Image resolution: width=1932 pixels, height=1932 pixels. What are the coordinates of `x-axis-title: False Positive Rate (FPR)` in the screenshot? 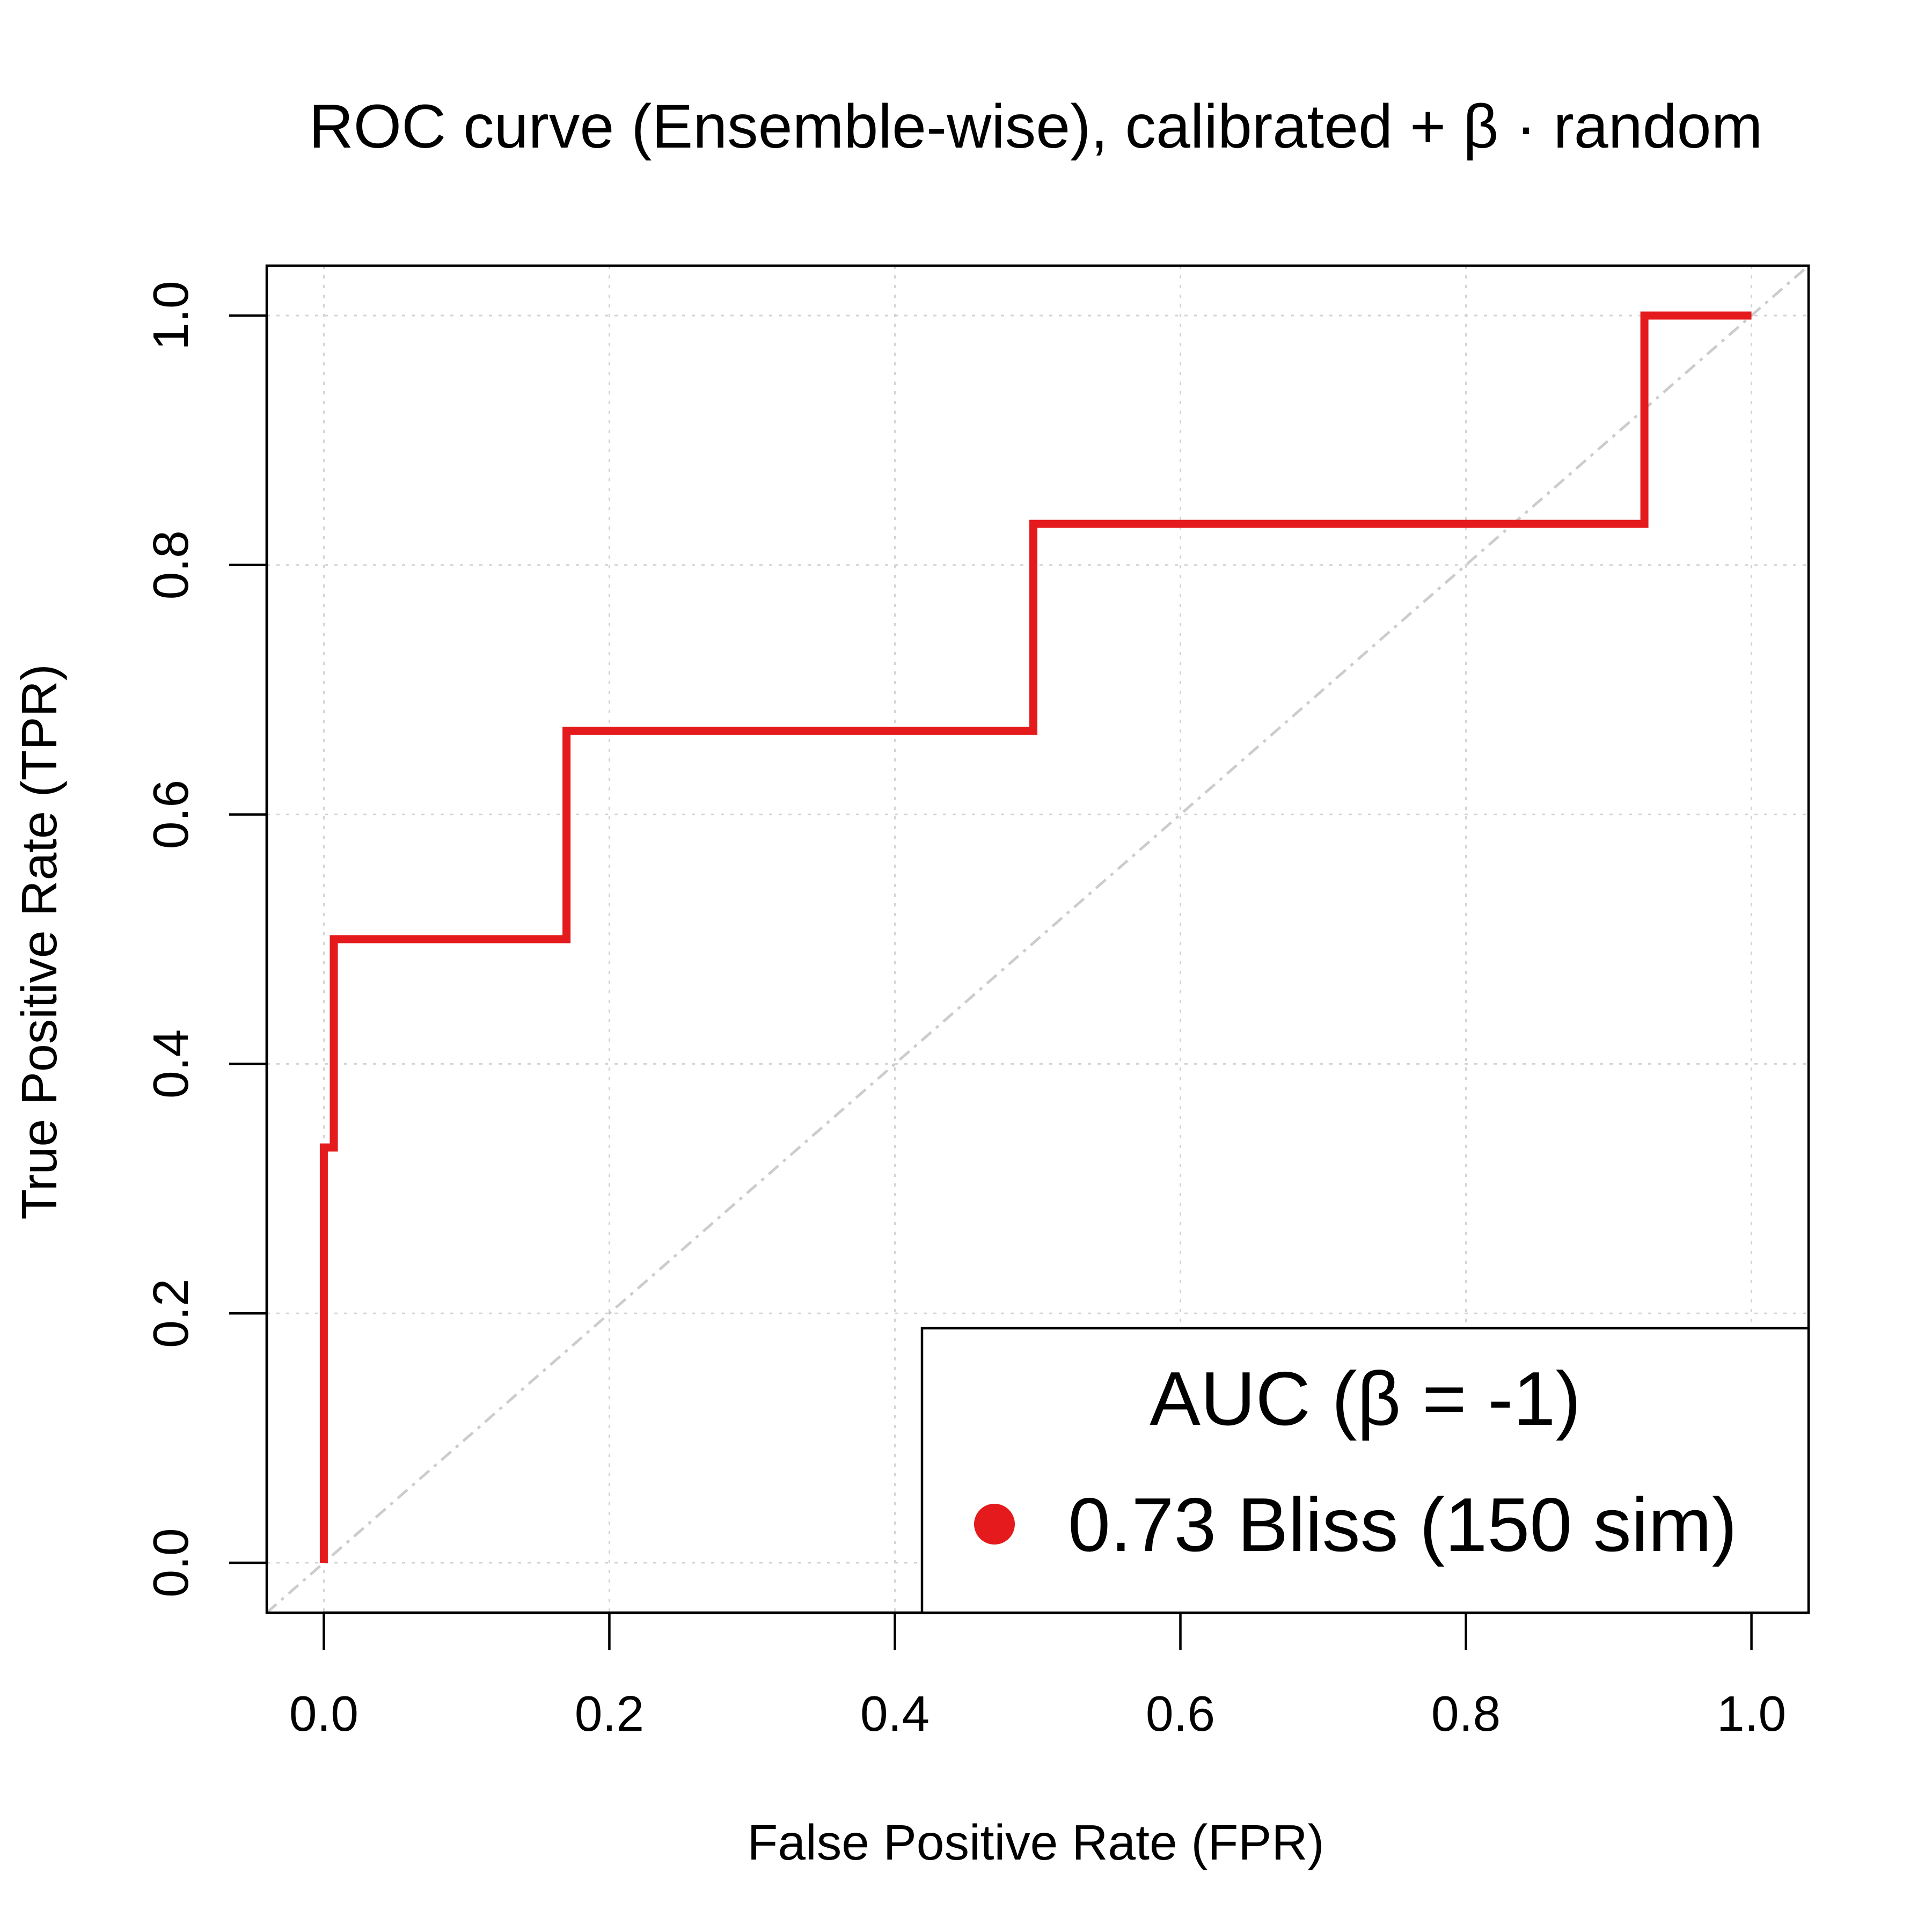 It's located at (1036, 1842).